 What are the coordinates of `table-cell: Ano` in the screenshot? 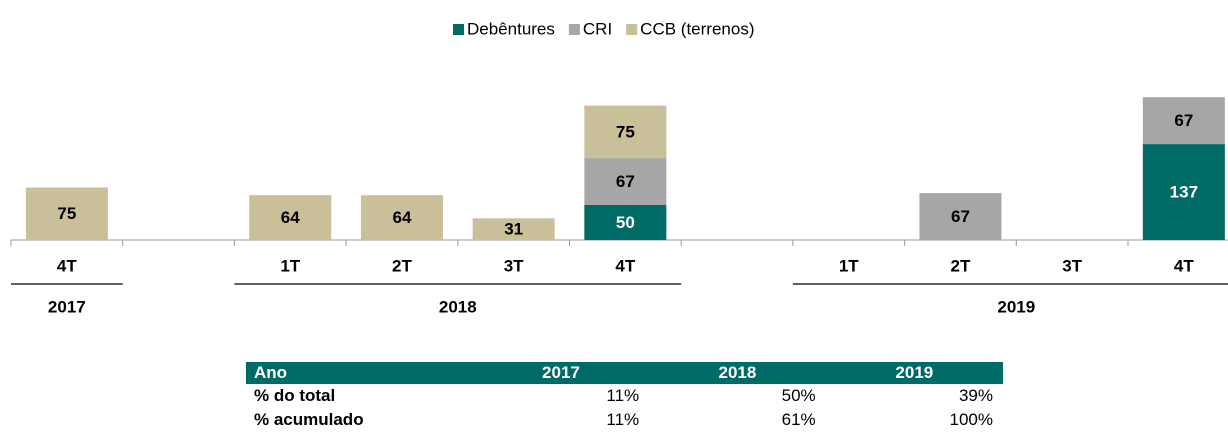 It's located at (359, 373).